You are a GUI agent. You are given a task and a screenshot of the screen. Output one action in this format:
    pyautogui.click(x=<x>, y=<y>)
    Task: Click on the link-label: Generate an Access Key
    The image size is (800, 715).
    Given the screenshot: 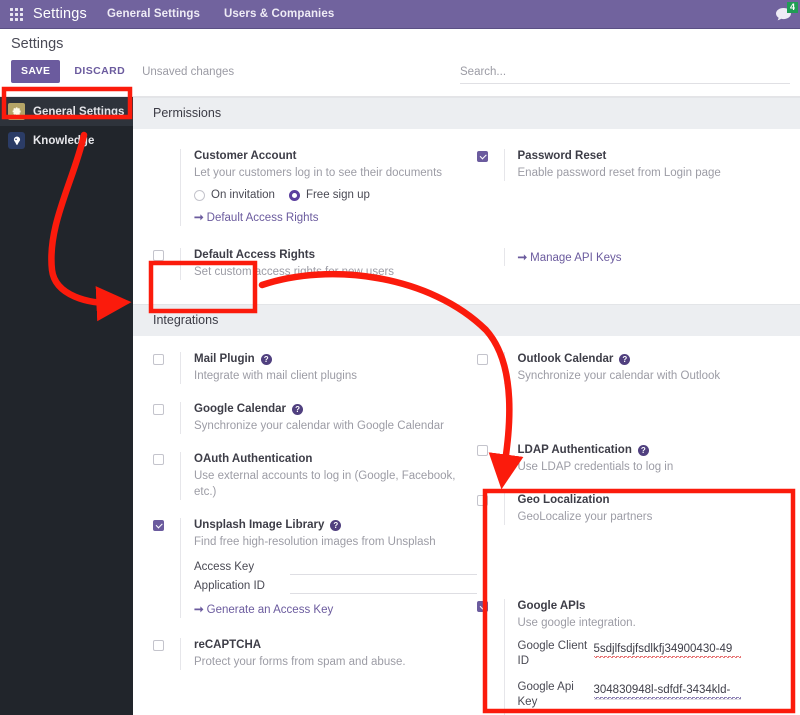 What is the action you would take?
    pyautogui.click(x=270, y=610)
    